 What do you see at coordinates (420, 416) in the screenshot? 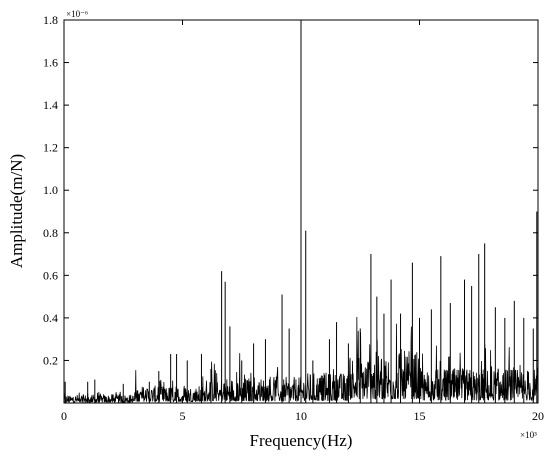
I see `x-tick-label: 15` at bounding box center [420, 416].